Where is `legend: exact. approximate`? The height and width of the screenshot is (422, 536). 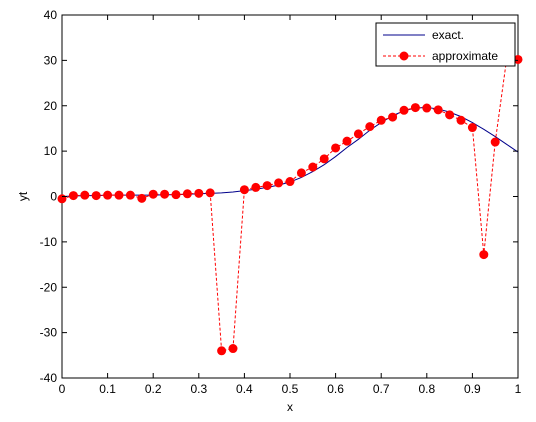 legend: exact. approximate is located at coordinates (445, 44).